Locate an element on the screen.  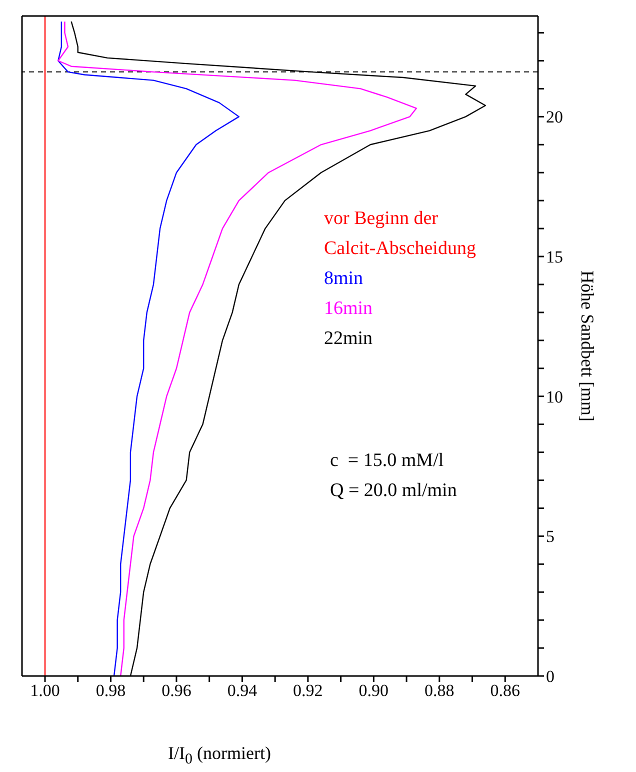
x-tick-label: 0.86 is located at coordinates (505, 690).